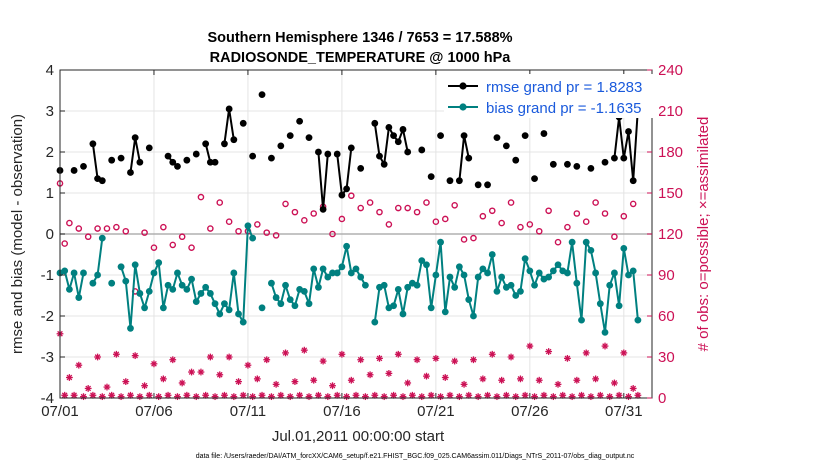 The width and height of the screenshot is (830, 470). What do you see at coordinates (703, 234) in the screenshot?
I see `y-axis-label-right: # of obs: o=possible; ×=assimilated` at bounding box center [703, 234].